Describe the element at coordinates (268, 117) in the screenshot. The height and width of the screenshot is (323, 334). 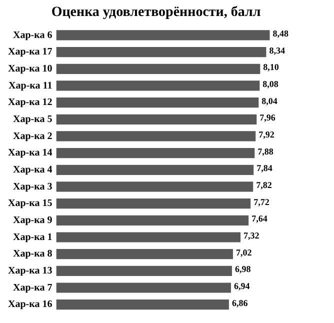
I see `data-label: 7,96` at that location.